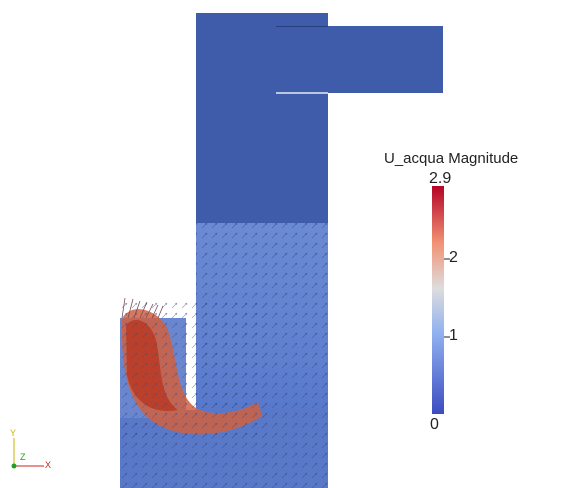 The height and width of the screenshot is (488, 567). I want to click on z-axis, so click(14, 466).